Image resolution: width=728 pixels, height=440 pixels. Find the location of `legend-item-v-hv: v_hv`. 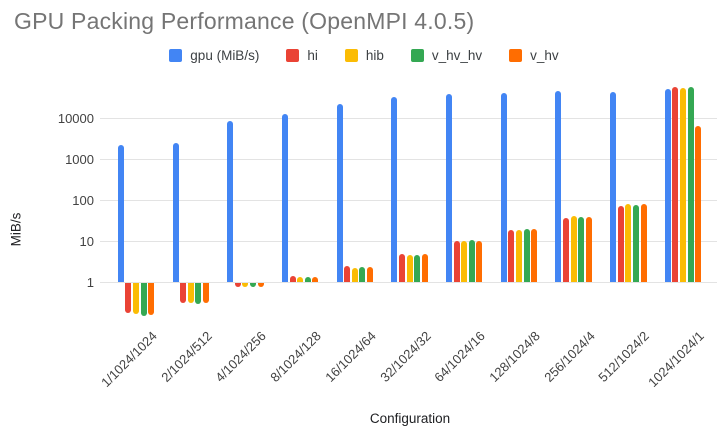

legend-item-v-hv: v_hv is located at coordinates (534, 55).